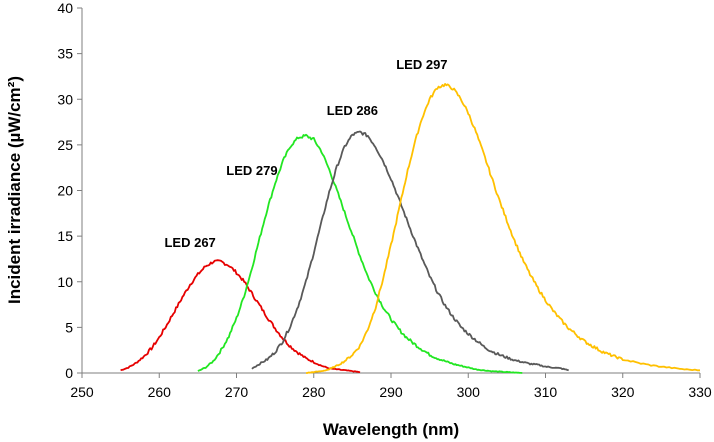  I want to click on y-tick-label: 40, so click(65, 8).